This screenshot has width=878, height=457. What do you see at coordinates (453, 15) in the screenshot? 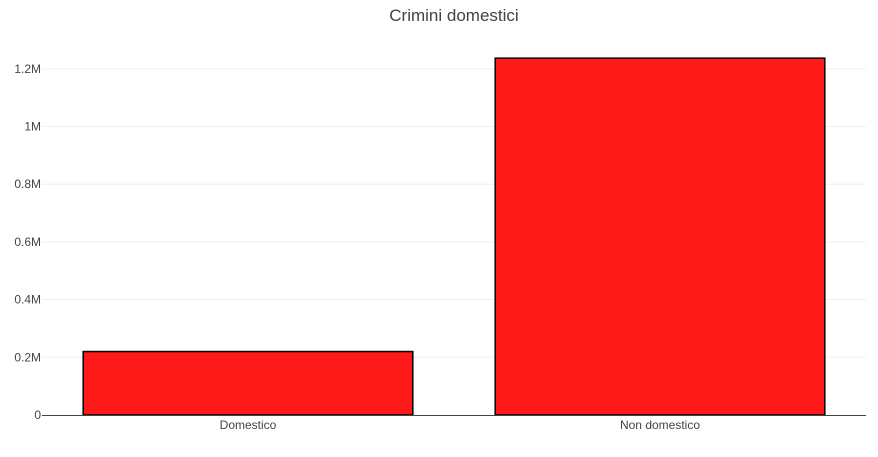
I see `chart-title: Crimini domestici` at bounding box center [453, 15].